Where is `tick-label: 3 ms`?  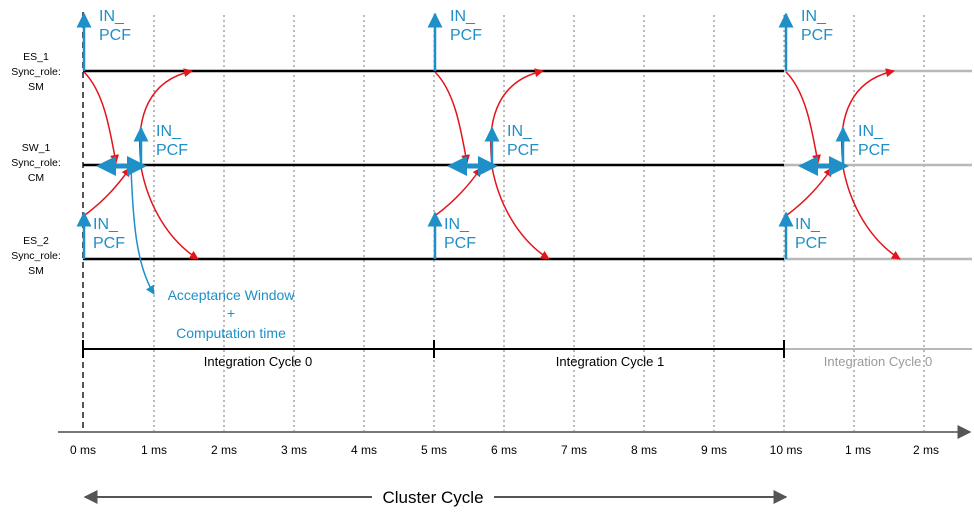 tick-label: 3 ms is located at coordinates (294, 450).